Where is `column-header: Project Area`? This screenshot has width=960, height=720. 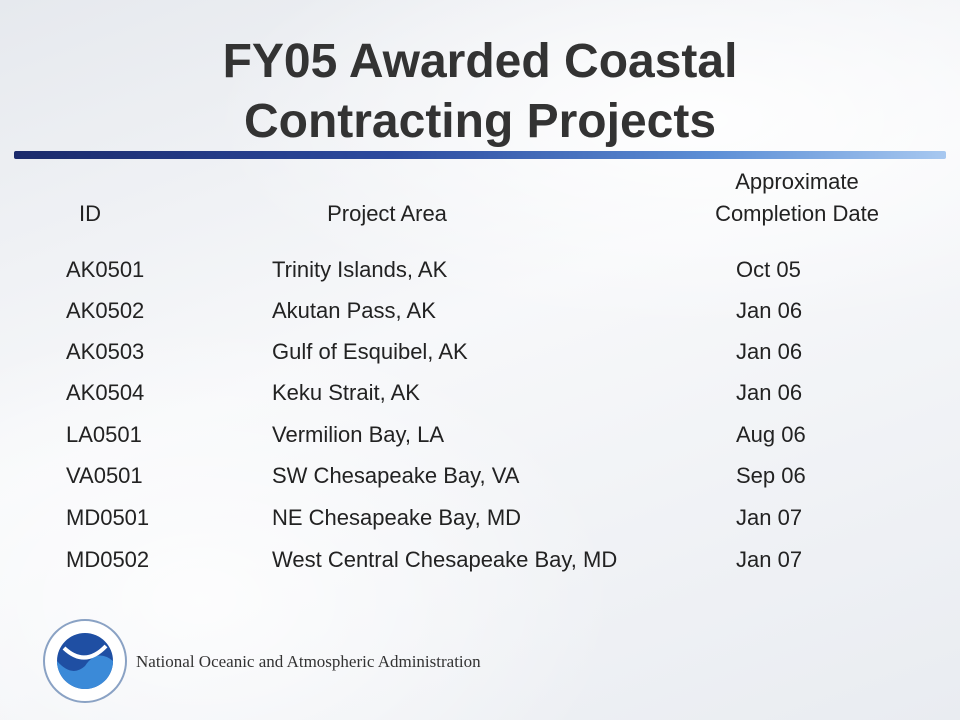
column-header: Project Area is located at coordinates (387, 213).